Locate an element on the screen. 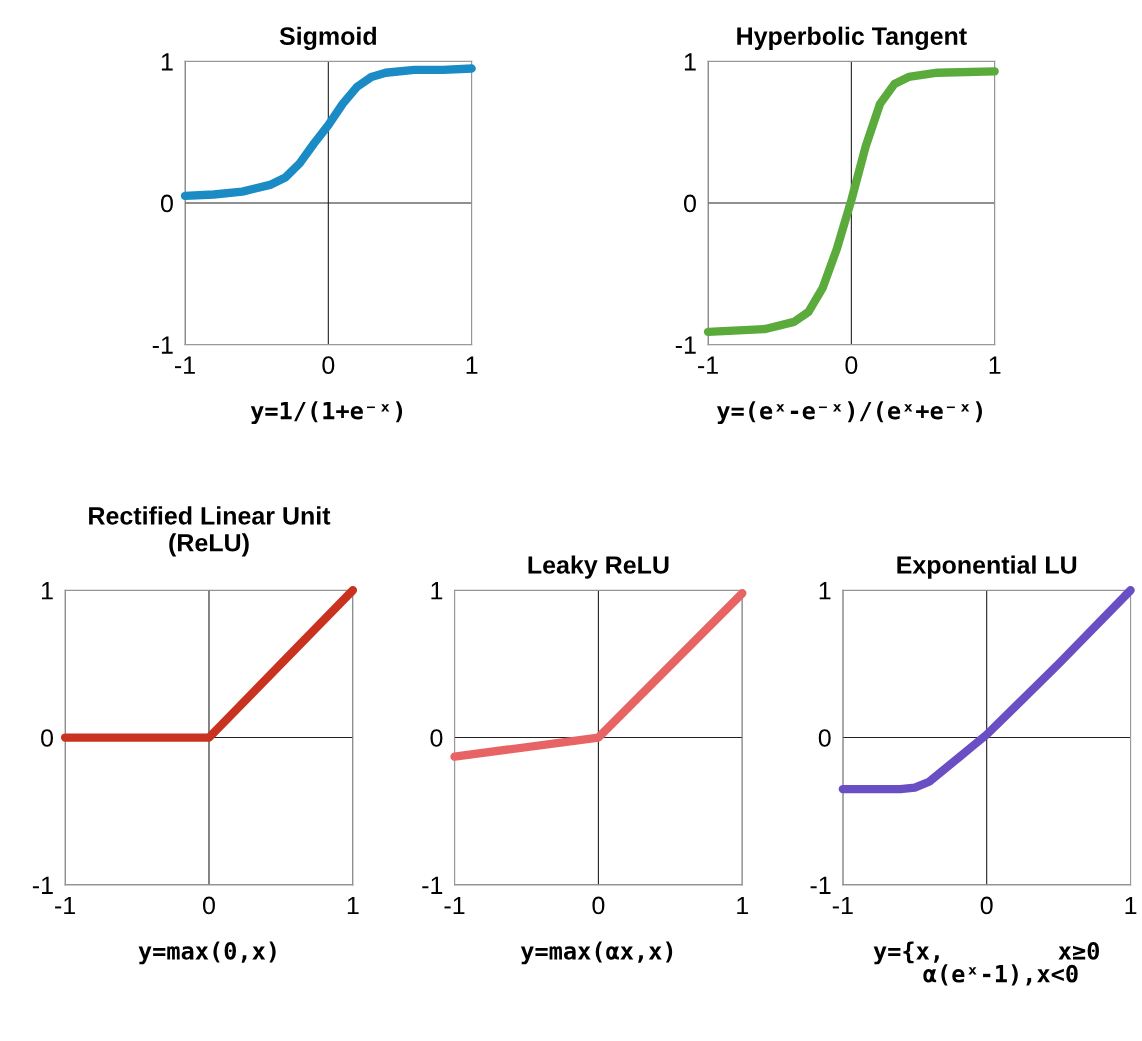  chart-title: Leaky ReLU is located at coordinates (598, 567).